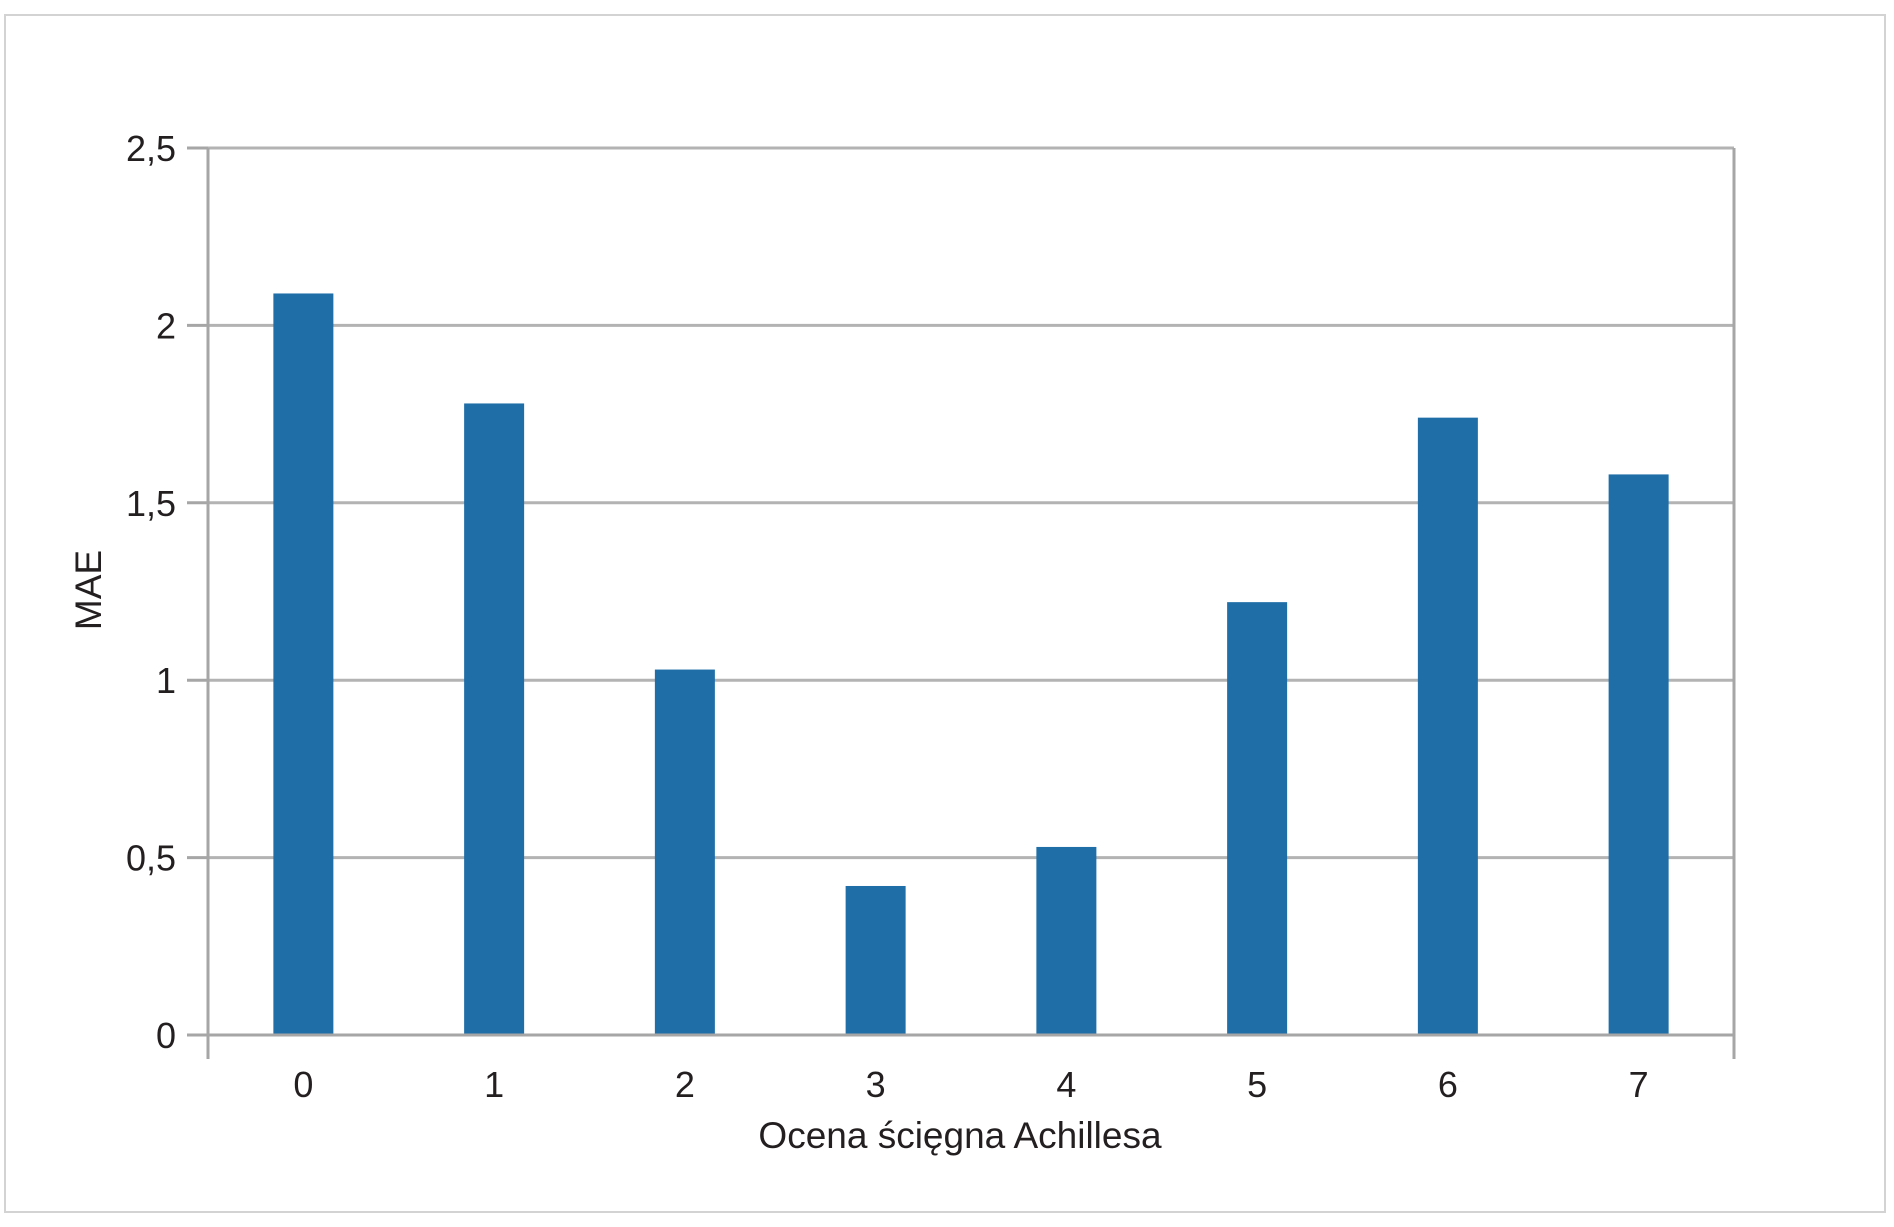 This screenshot has width=1894, height=1227. I want to click on x-axis-title: Ocena ścięgna Achillesa, so click(960, 1135).